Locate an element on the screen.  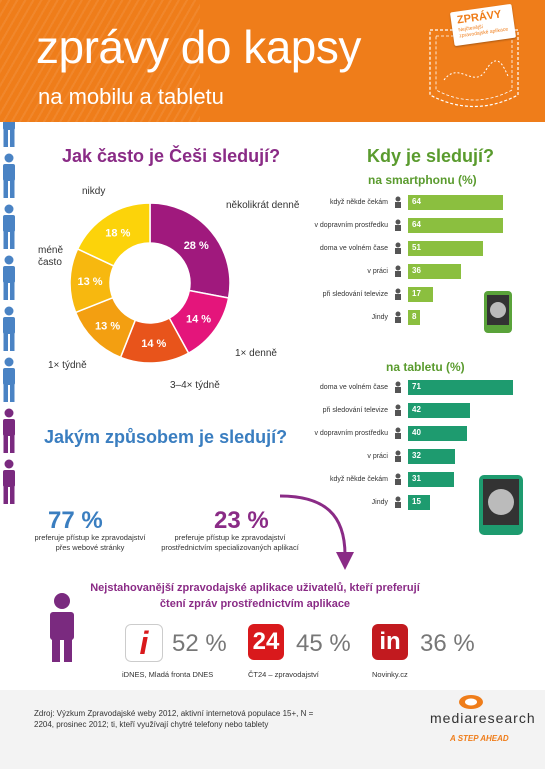
donut-value-label: 28 % is located at coordinates (196, 246).